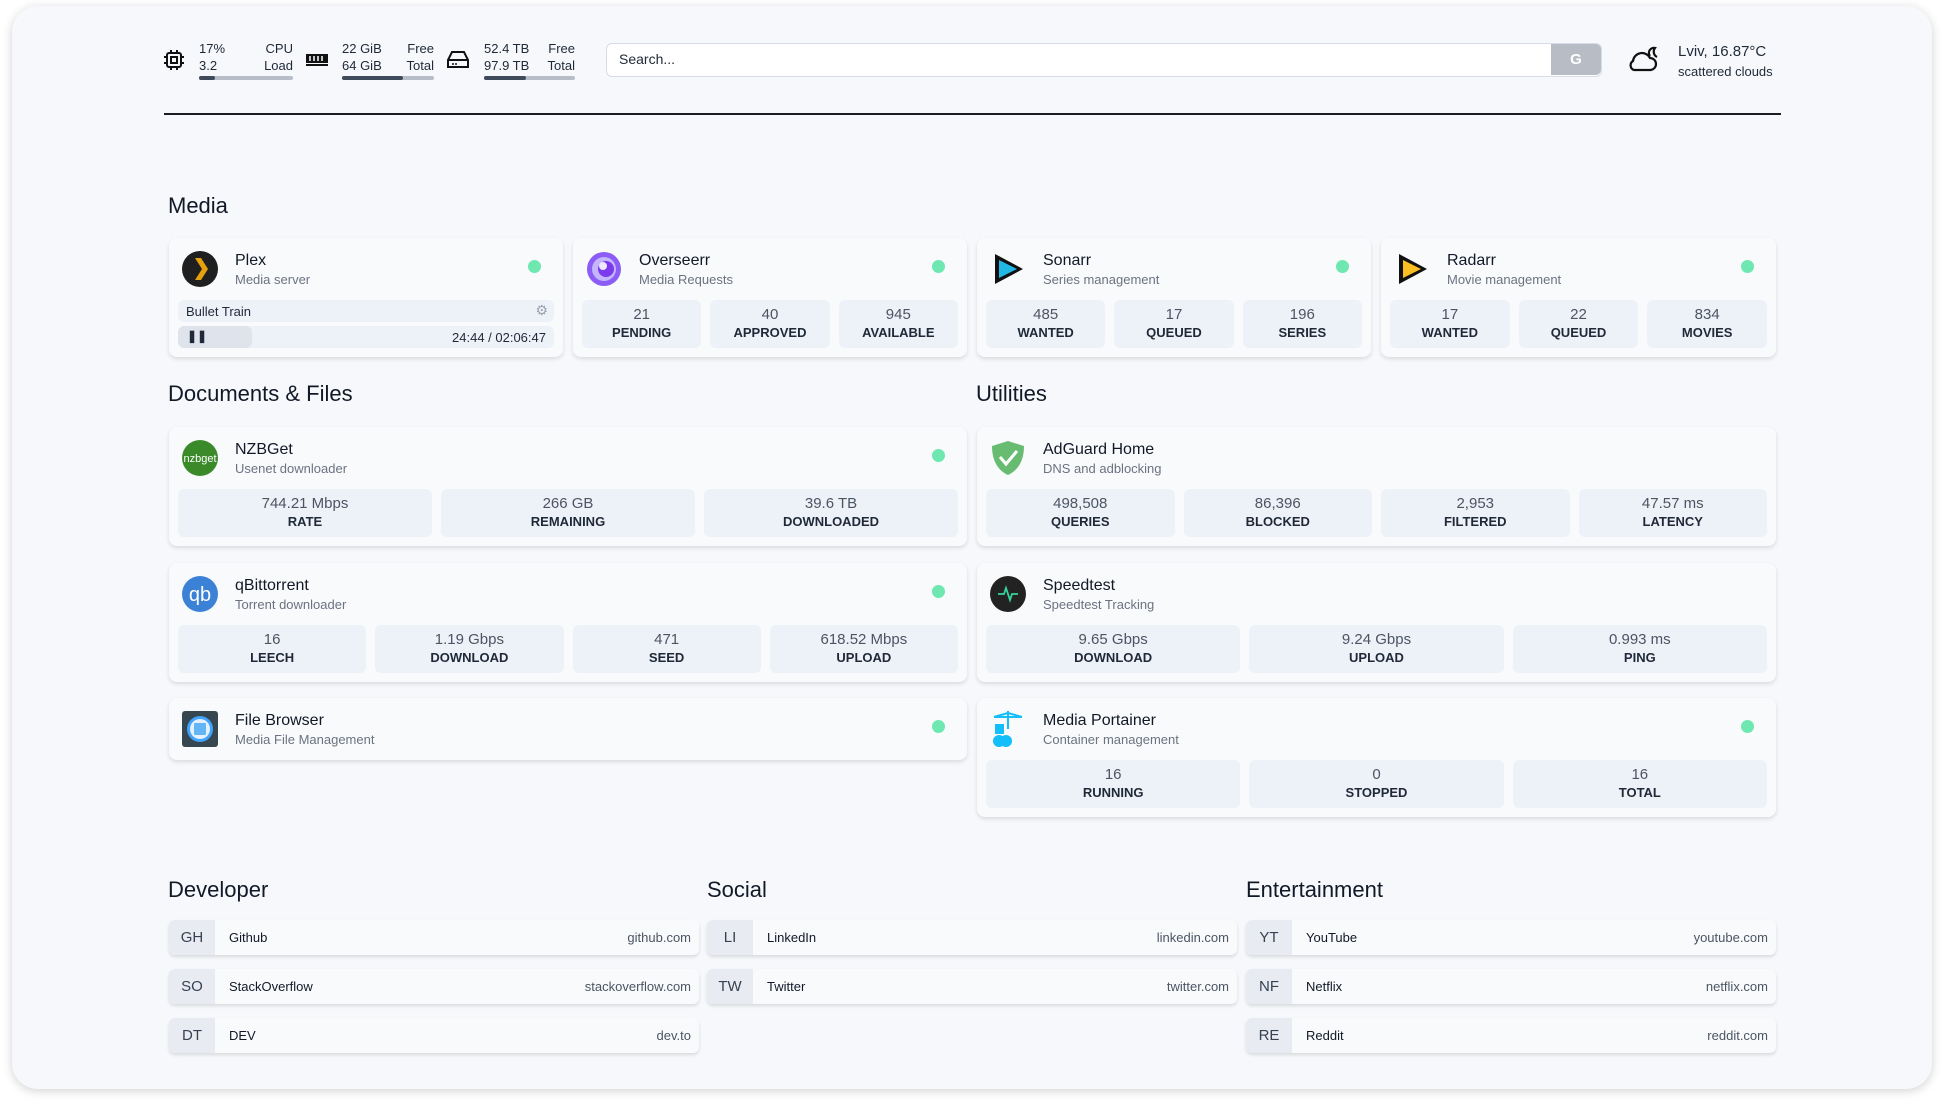 This screenshot has height=1104, width=1944. I want to click on stat-block: 1.19 Gbps DOWNLOAD, so click(469, 649).